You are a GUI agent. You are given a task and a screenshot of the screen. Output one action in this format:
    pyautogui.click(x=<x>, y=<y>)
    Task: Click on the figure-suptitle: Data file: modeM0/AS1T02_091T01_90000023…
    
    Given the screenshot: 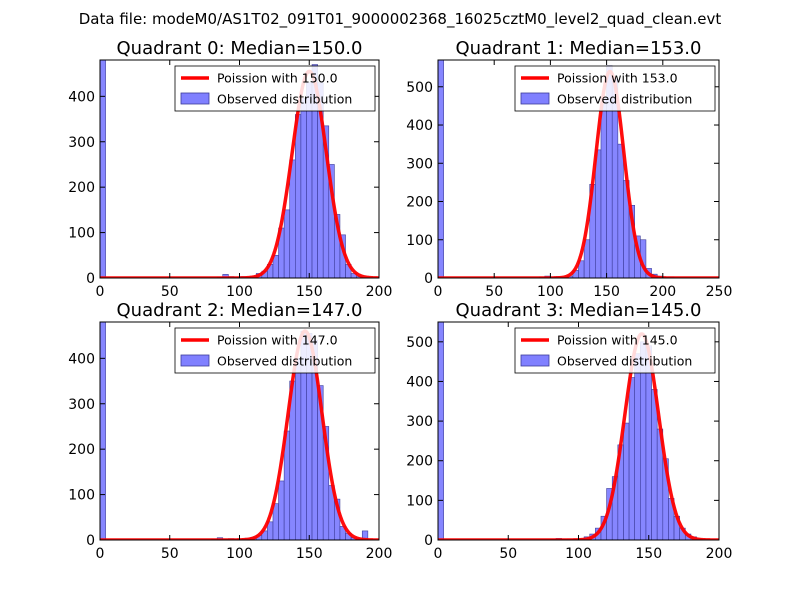 What is the action you would take?
    pyautogui.click(x=400, y=19)
    